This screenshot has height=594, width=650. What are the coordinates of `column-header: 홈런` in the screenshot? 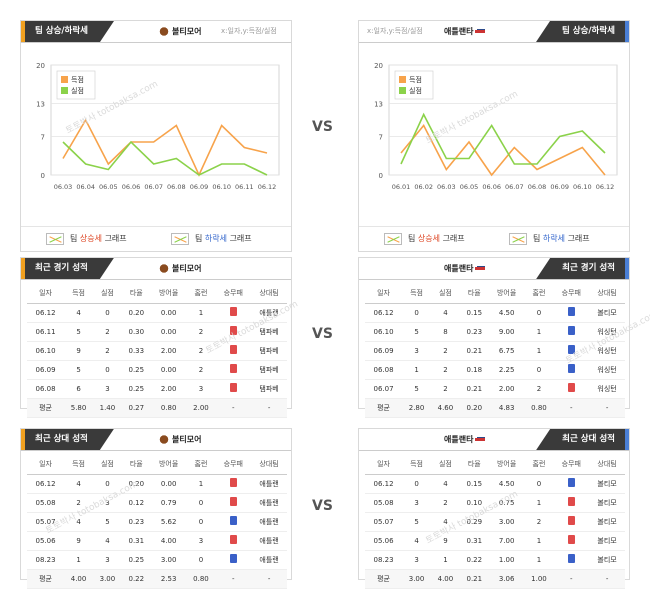 It's located at (539, 294).